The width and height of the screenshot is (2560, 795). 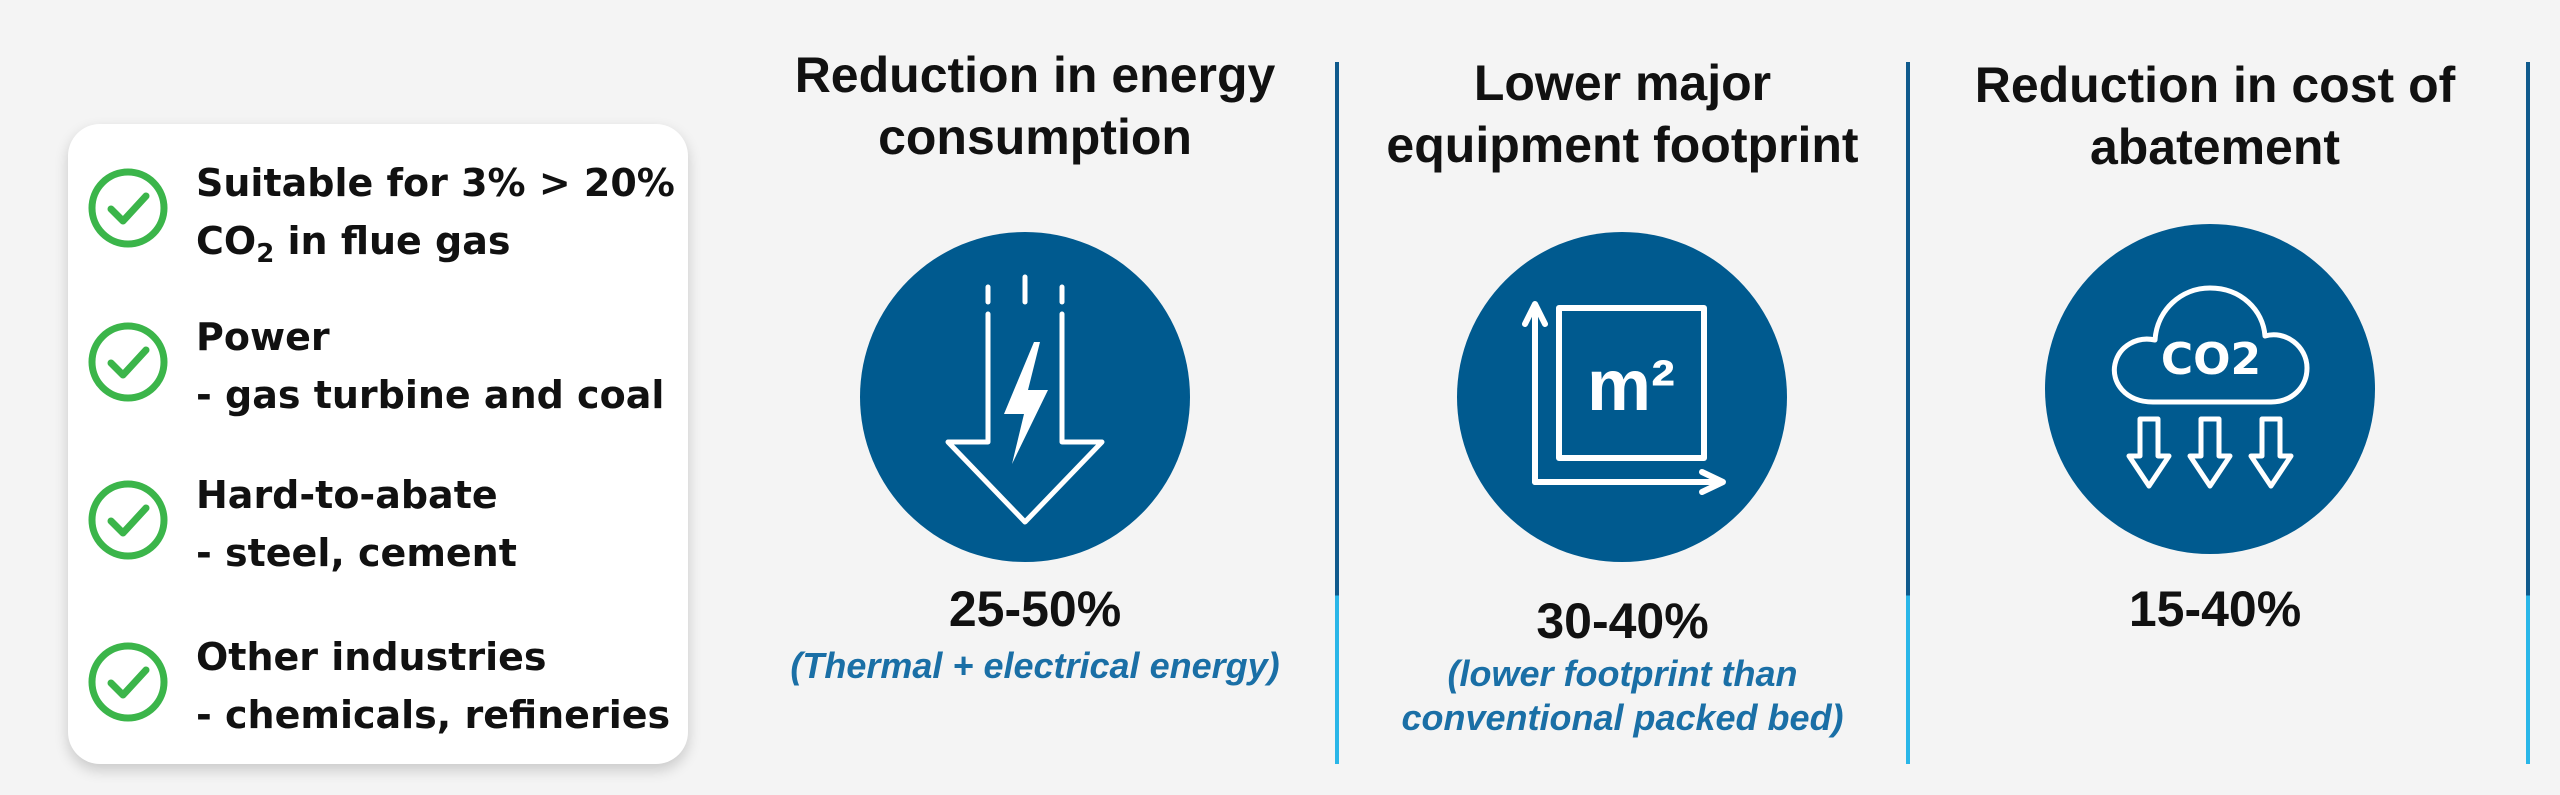 I want to click on energy-down-arrow-icon, so click(x=1025, y=399).